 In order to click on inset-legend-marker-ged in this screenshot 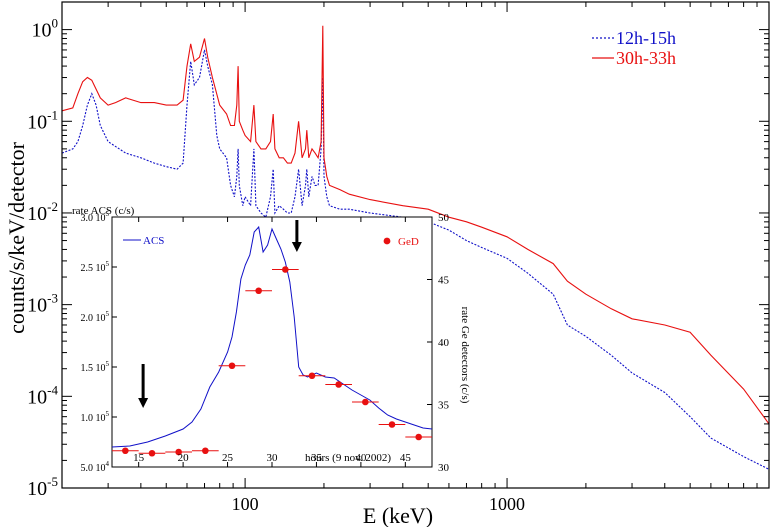, I will do `click(387, 241)`.